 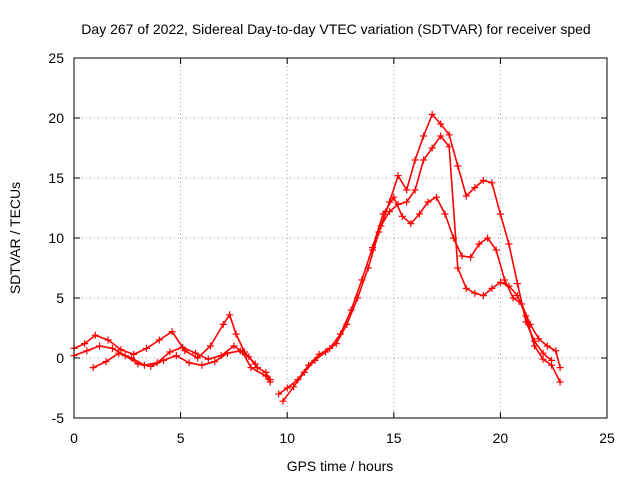 I want to click on x-tick-label: 15, so click(x=394, y=438).